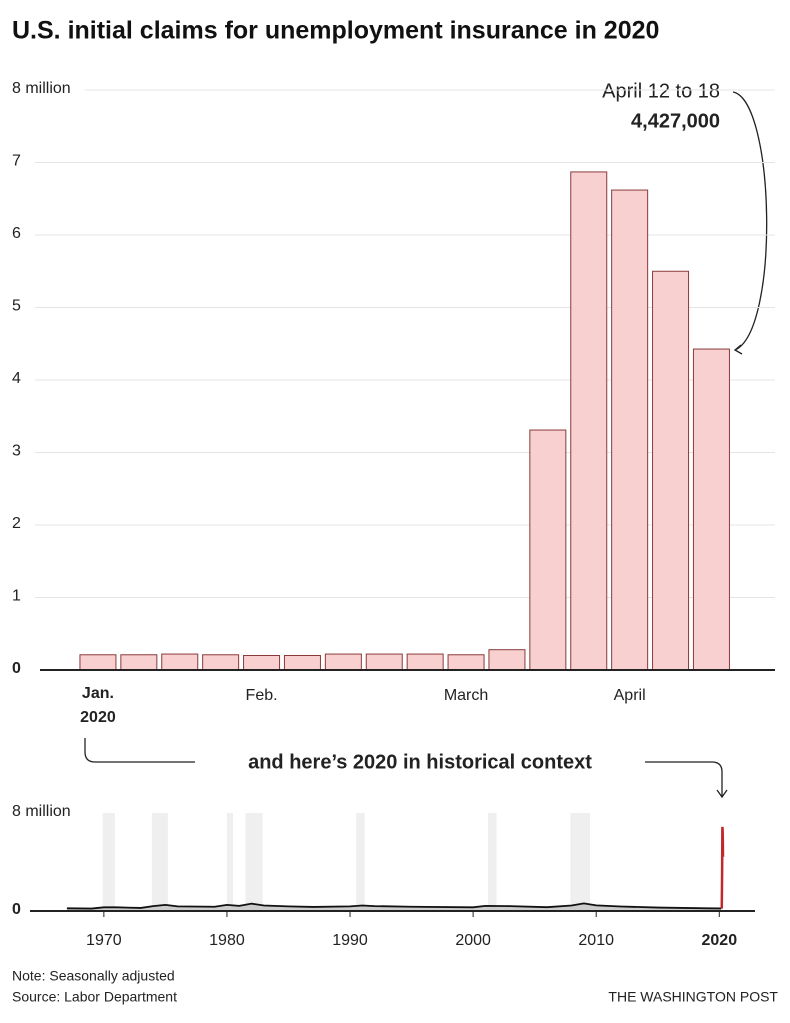 The height and width of the screenshot is (1023, 790). Describe the element at coordinates (16, 233) in the screenshot. I see `y-tick-label: 6` at that location.